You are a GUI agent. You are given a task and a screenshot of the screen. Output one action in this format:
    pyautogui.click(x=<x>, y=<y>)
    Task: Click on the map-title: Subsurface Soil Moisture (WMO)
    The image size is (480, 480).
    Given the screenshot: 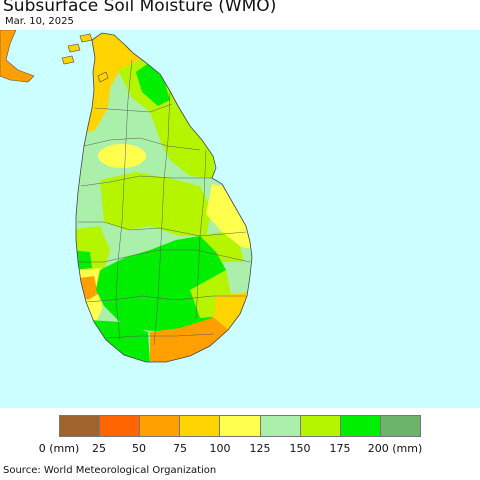 What is the action you would take?
    pyautogui.click(x=140, y=8)
    